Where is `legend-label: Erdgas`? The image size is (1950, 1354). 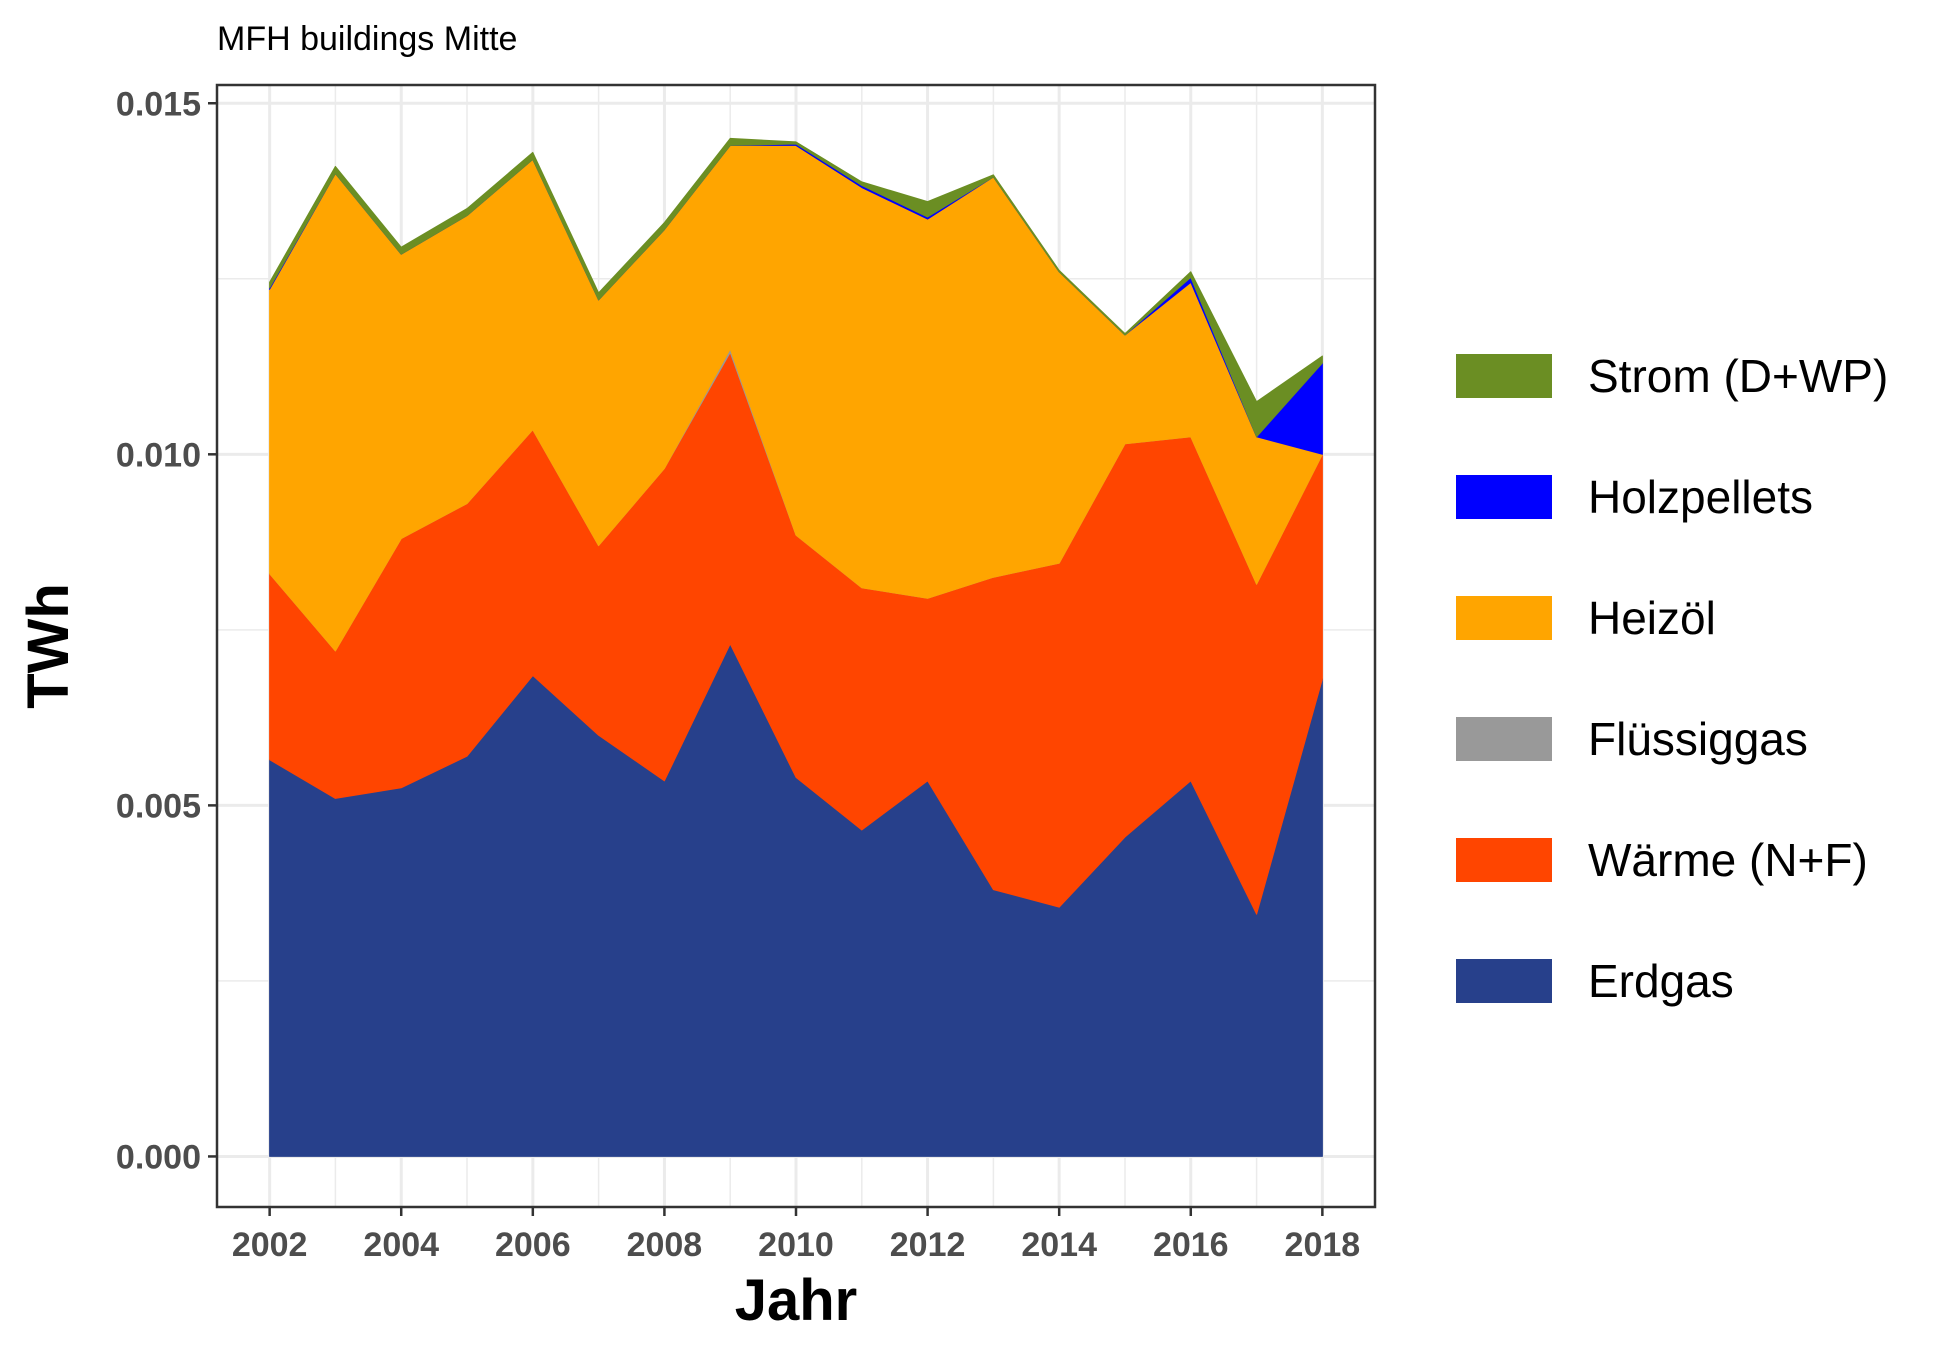
legend-label: Erdgas is located at coordinates (1661, 981).